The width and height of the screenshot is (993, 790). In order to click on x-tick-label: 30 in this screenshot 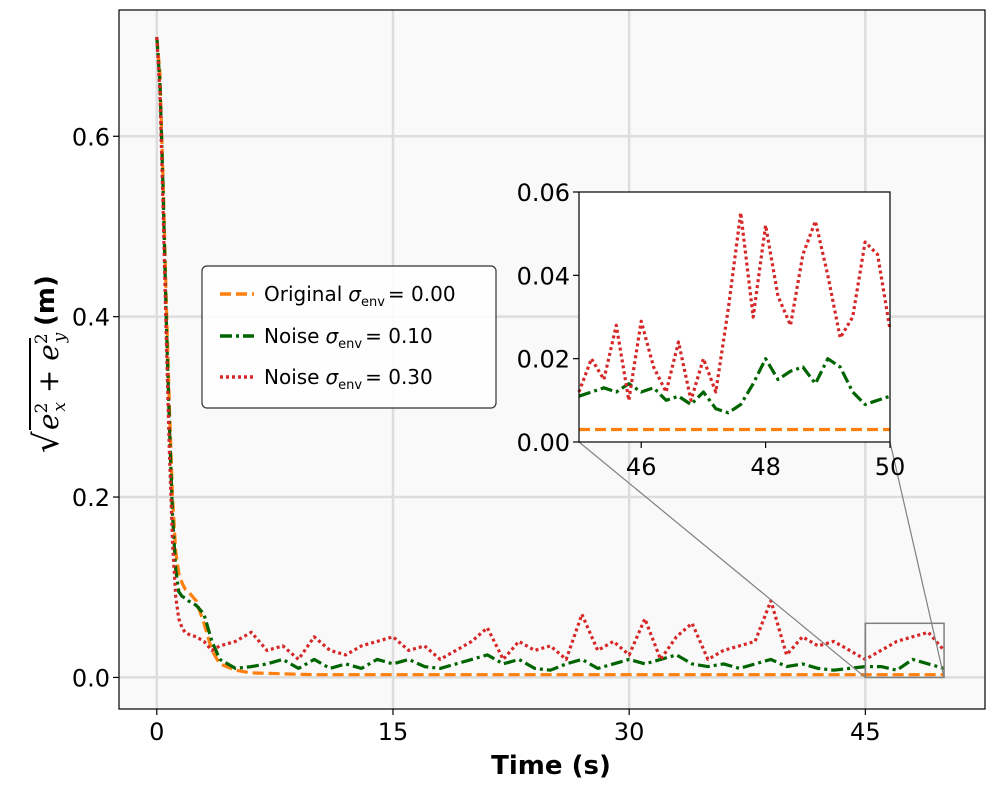, I will do `click(629, 732)`.